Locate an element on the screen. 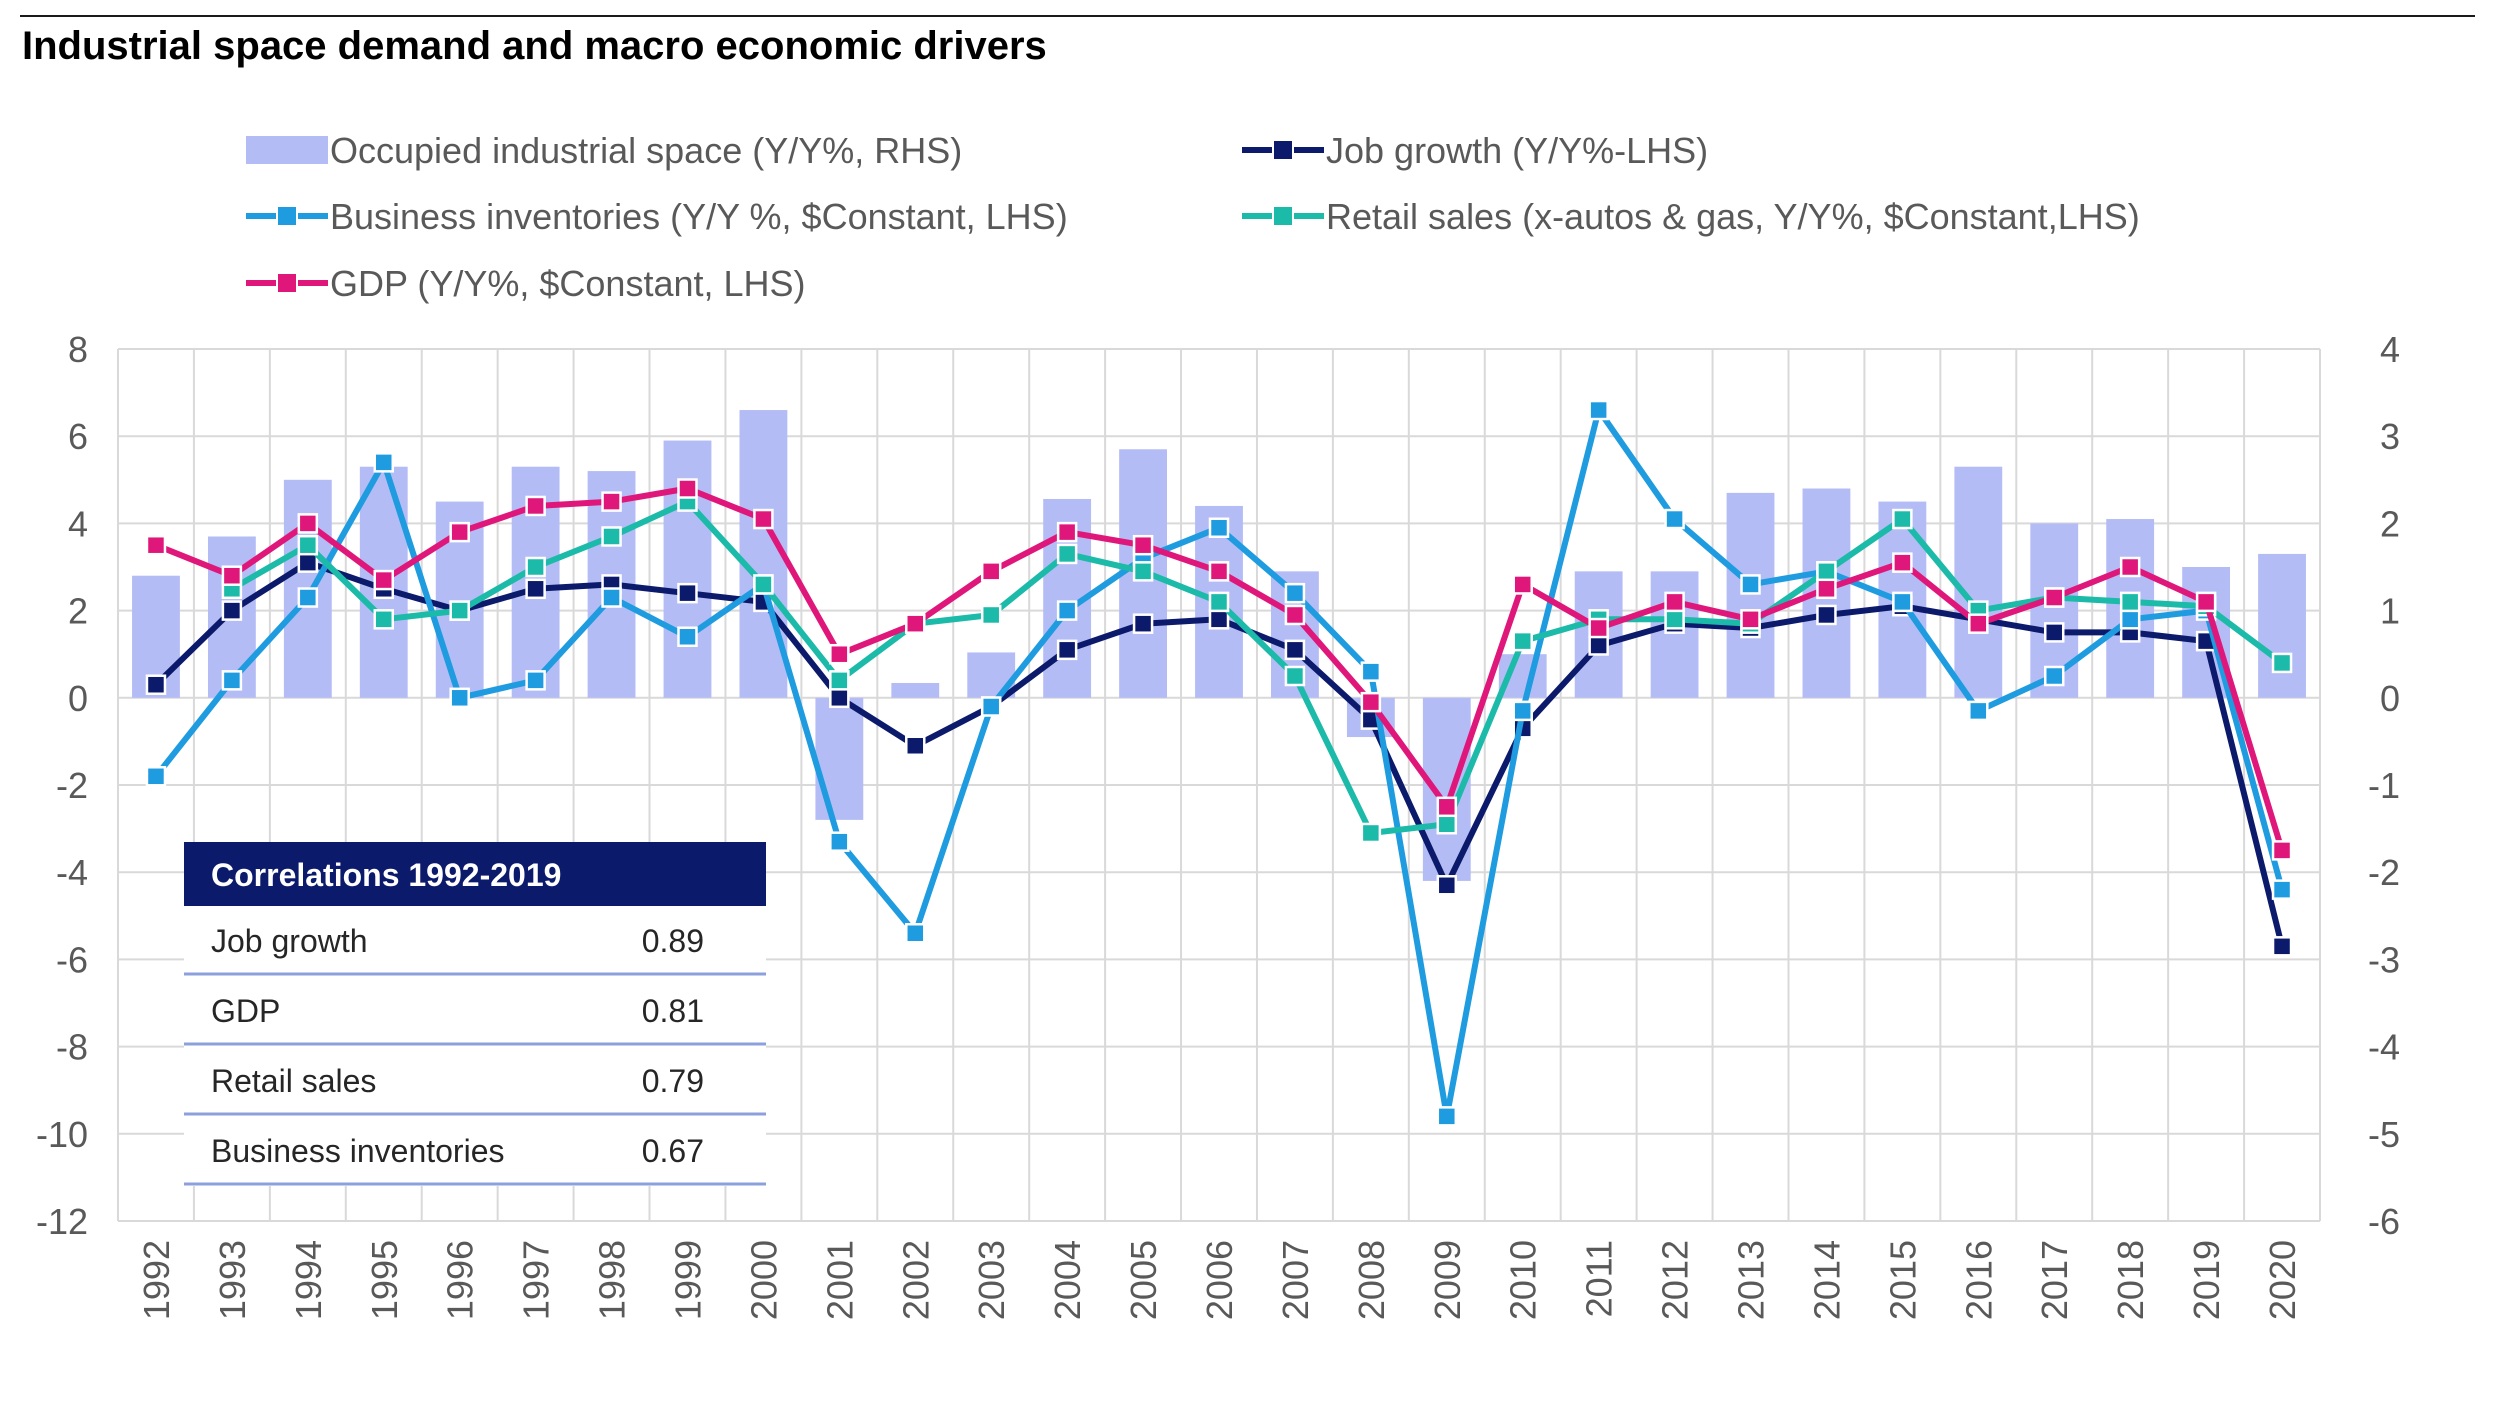 This screenshot has height=1404, width=2496. right-tick-label: 0 is located at coordinates (2390, 698).